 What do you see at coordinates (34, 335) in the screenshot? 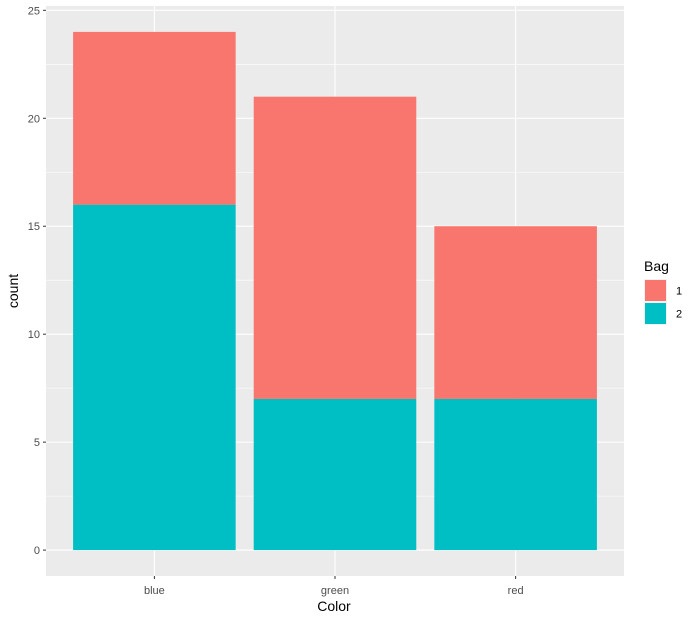
I see `y-tick-label: 10` at bounding box center [34, 335].